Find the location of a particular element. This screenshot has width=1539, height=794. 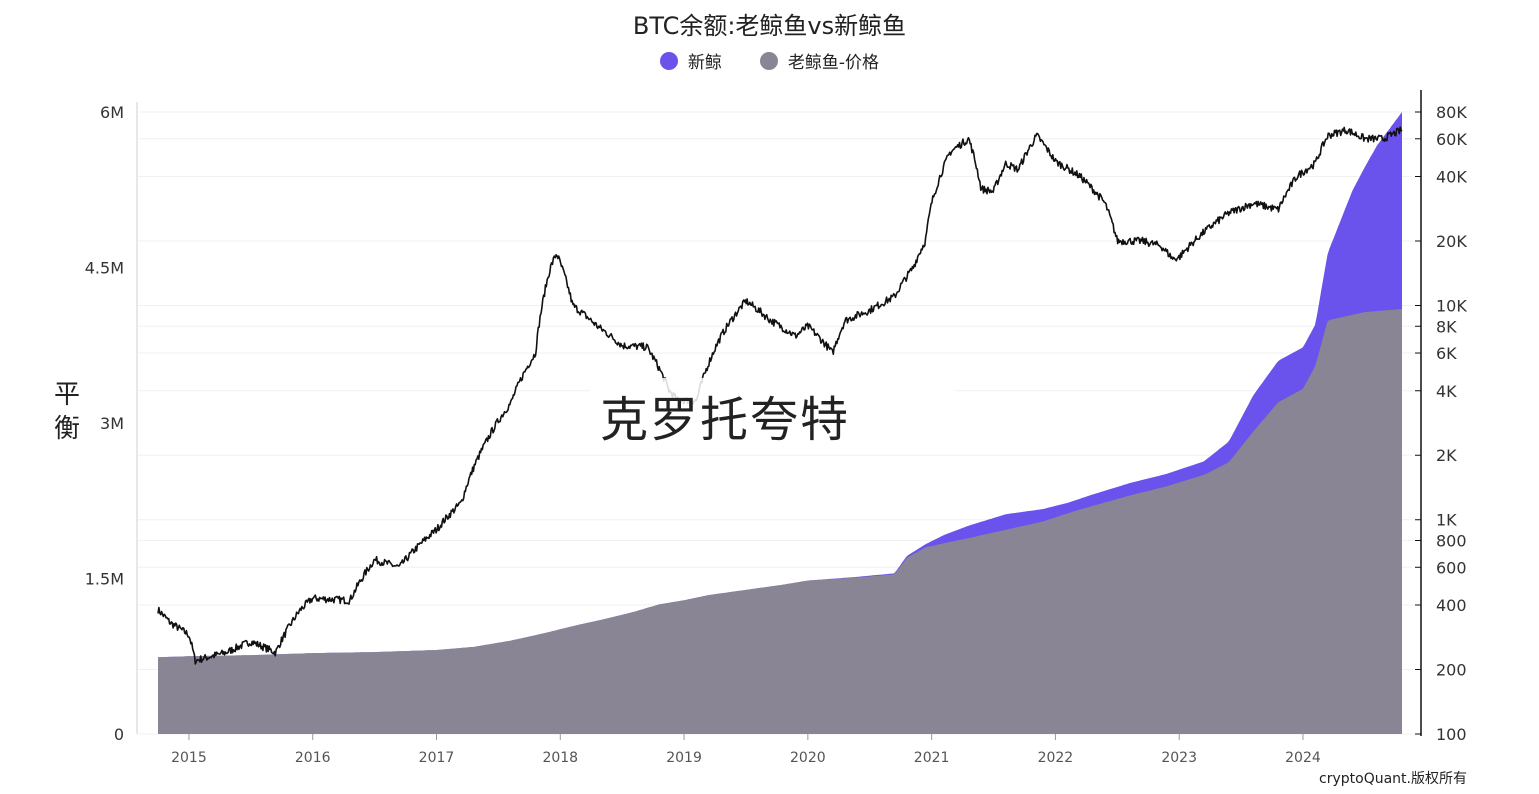

chart-legend: 新鲸 老鲸鱼-价格 is located at coordinates (769, 60).